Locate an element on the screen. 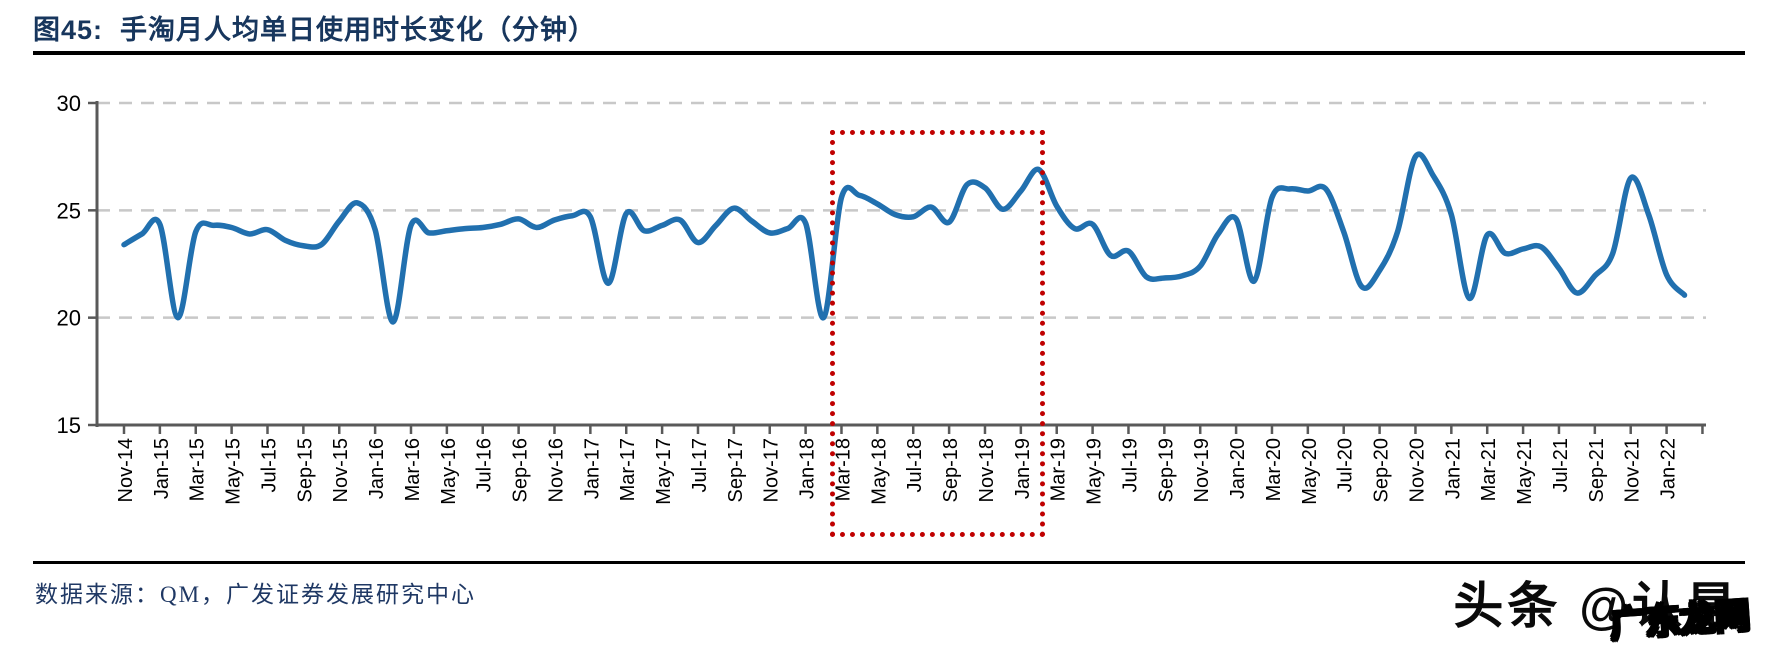  x-tick-label: Nov-18 is located at coordinates (987, 470).